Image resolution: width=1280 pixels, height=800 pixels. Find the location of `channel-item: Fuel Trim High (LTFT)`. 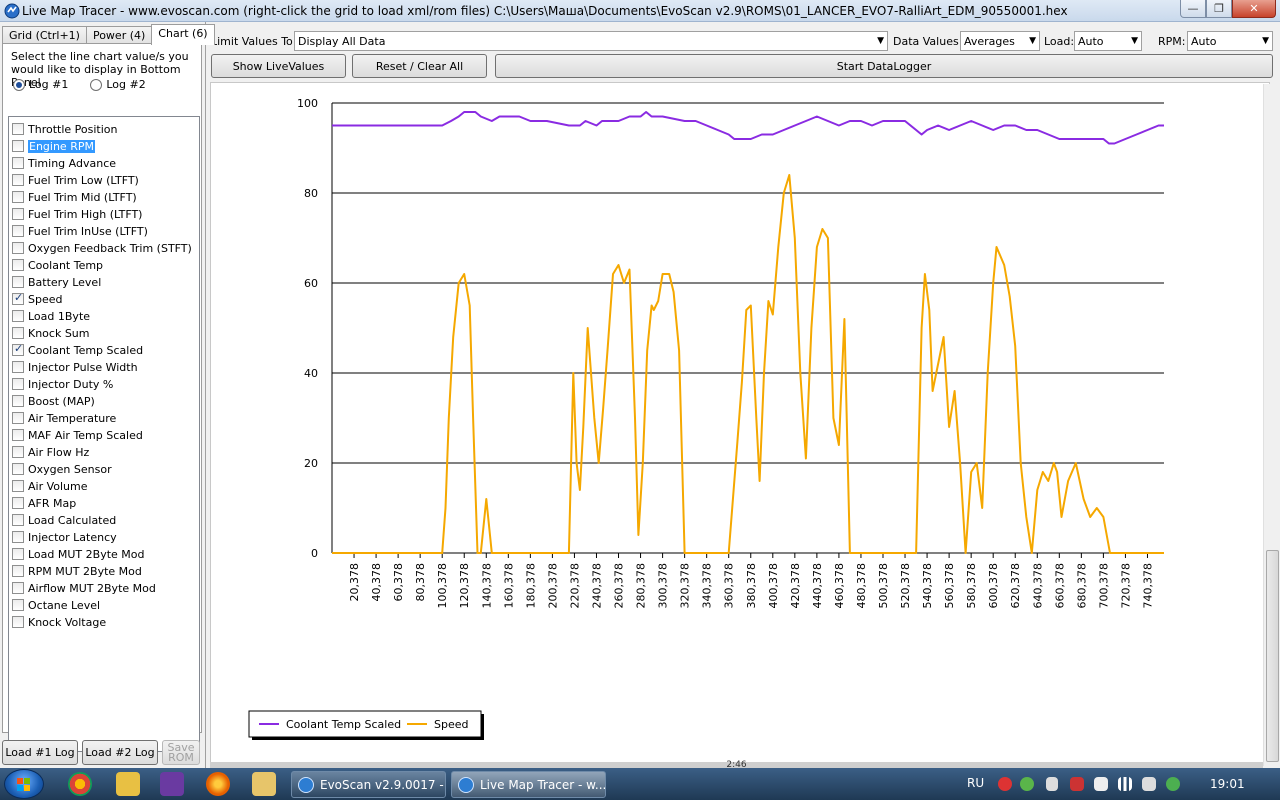

channel-item: Fuel Trim High (LTFT) is located at coordinates (77, 214).